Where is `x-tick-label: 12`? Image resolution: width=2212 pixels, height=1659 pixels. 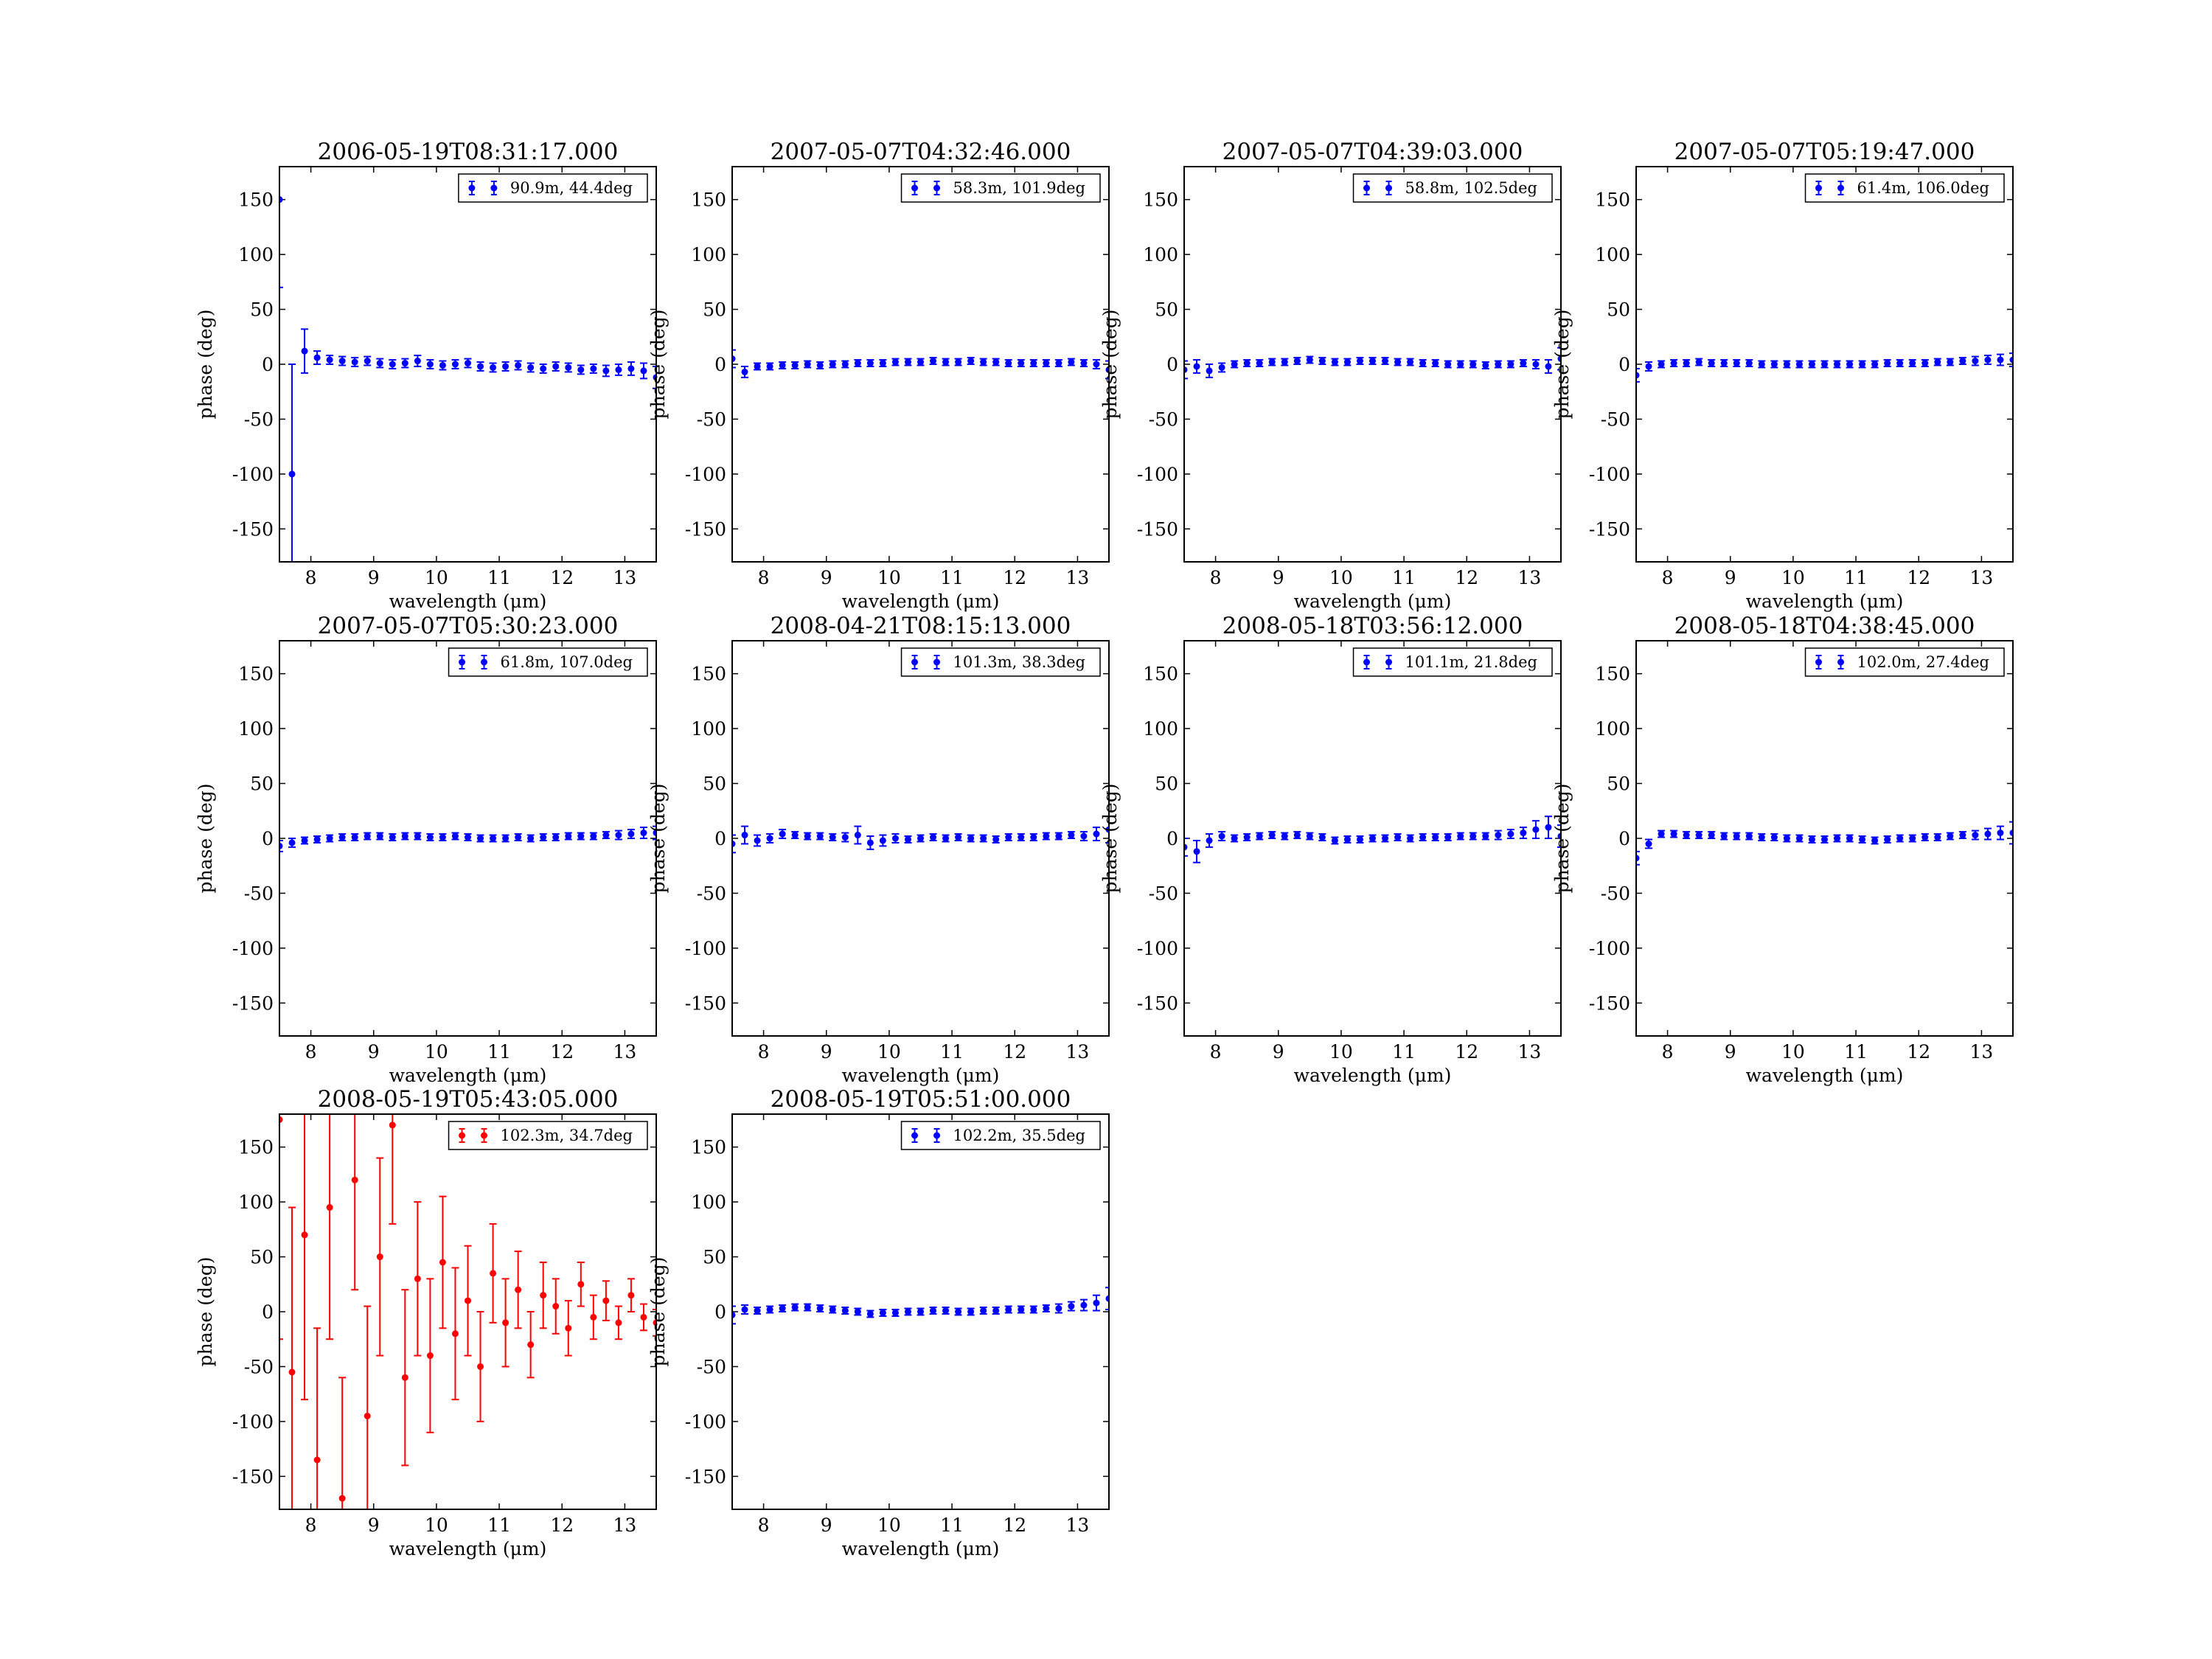
x-tick-label: 12 is located at coordinates (1466, 577).